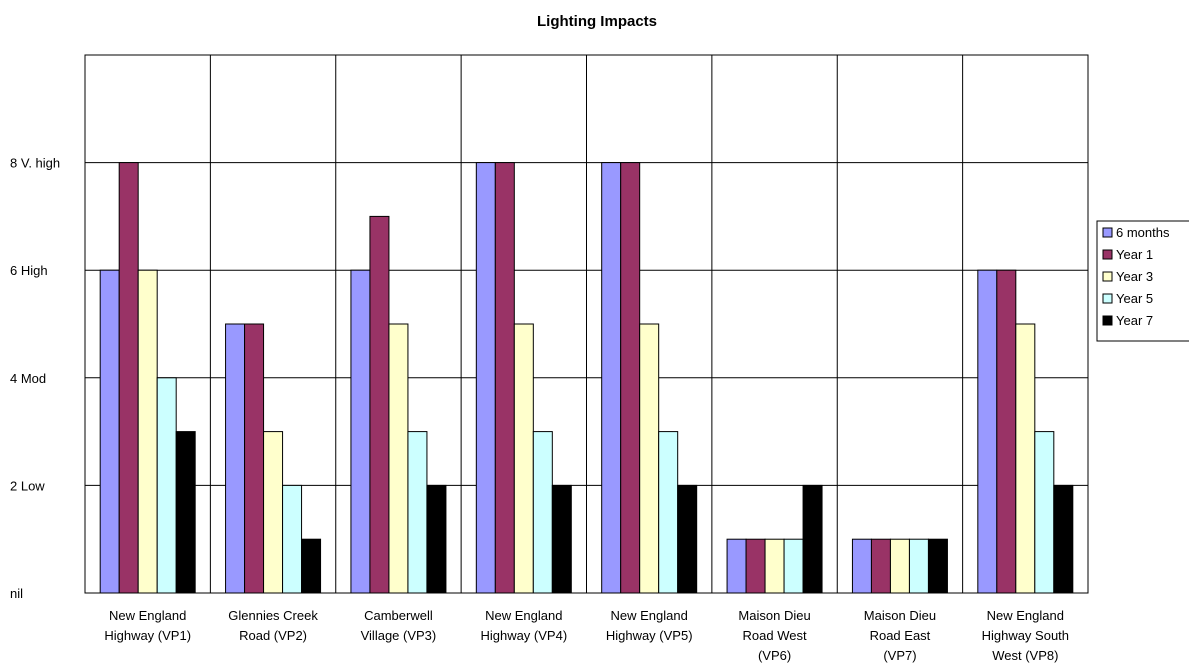 The image size is (1189, 666). I want to click on y-tick-label: nil, so click(16, 593).